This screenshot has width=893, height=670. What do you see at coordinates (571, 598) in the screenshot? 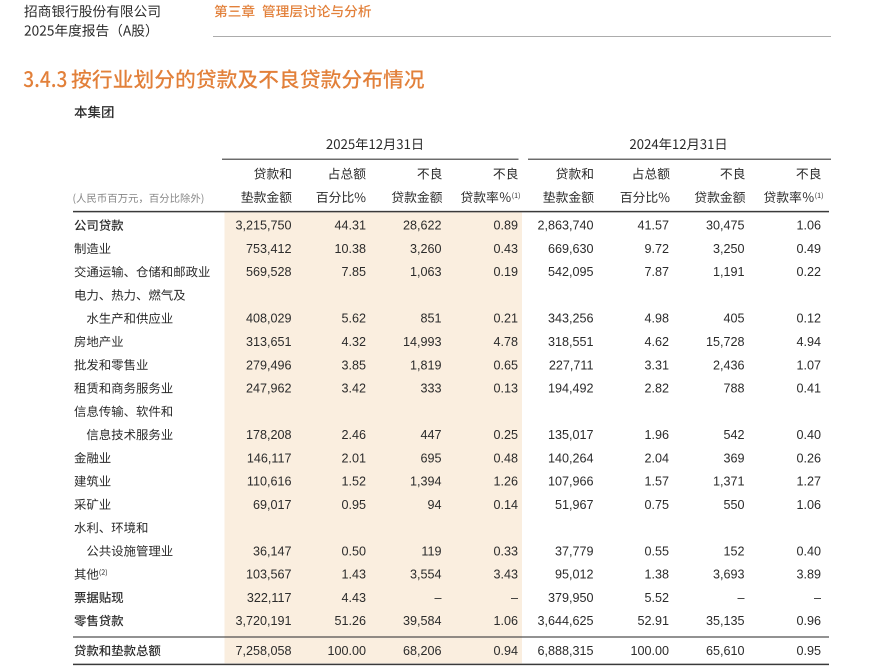
I see `svg-text: 379,950` at bounding box center [571, 598].